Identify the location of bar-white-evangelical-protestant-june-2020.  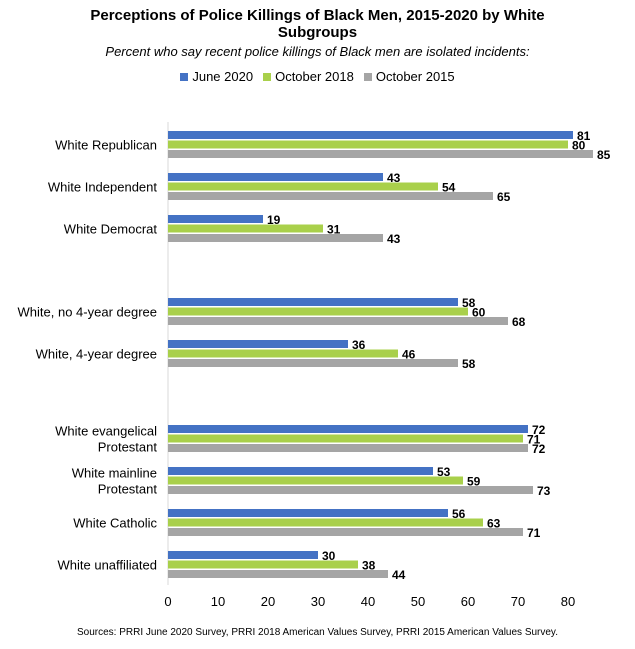
(348, 429).